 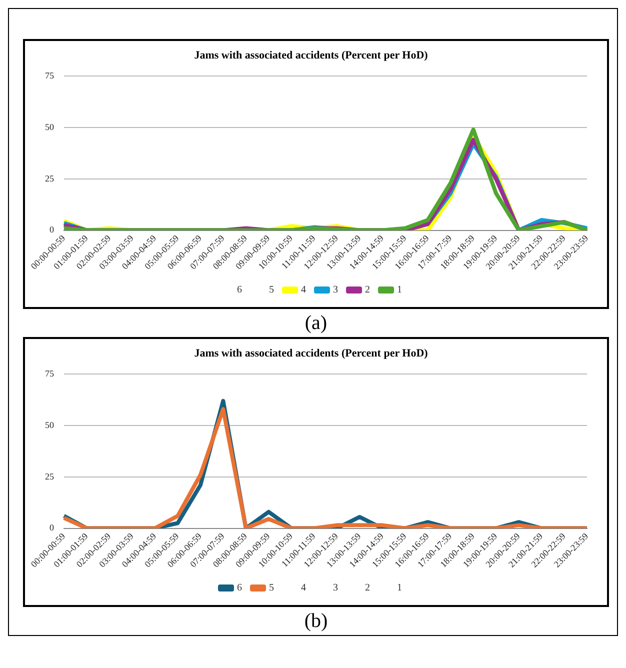 What do you see at coordinates (399, 588) in the screenshot?
I see `text: 1` at bounding box center [399, 588].